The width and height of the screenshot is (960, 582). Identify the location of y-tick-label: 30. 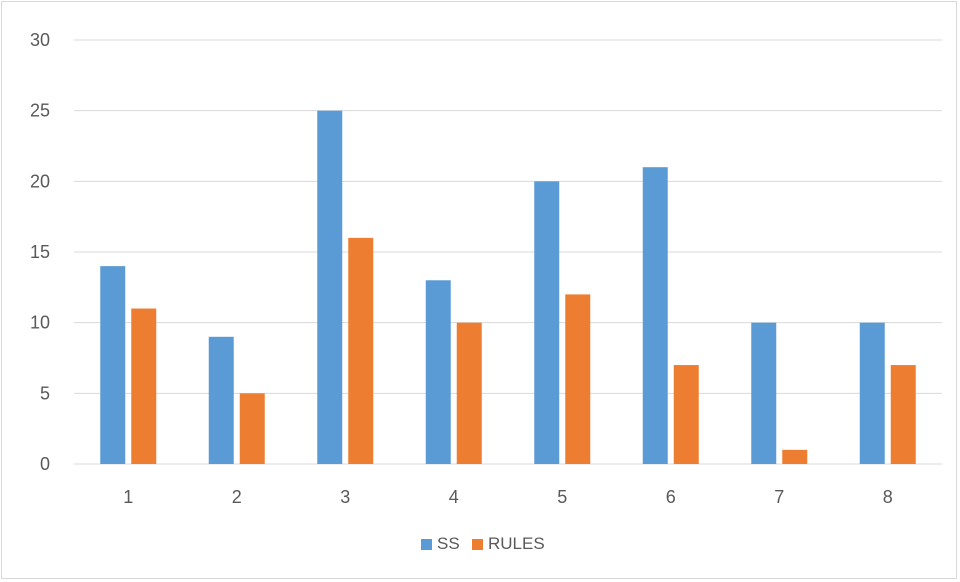
(40, 40).